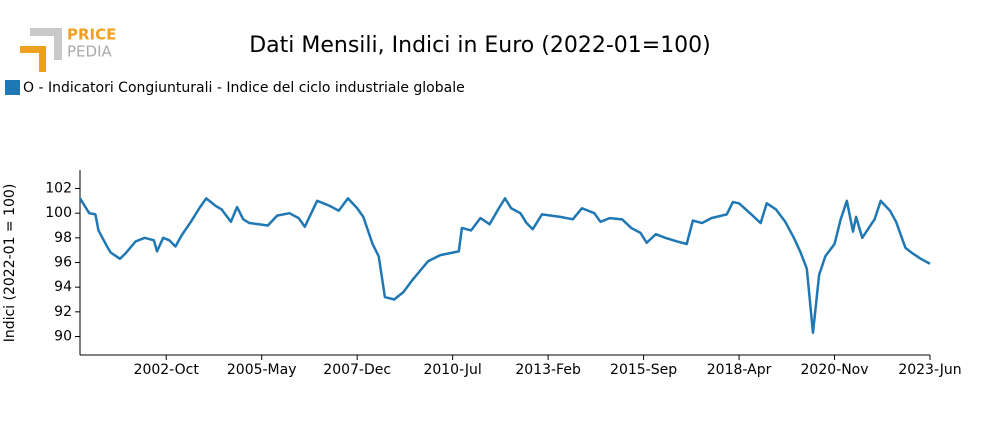 This screenshot has width=985, height=430. I want to click on legend-swatch, so click(12, 87).